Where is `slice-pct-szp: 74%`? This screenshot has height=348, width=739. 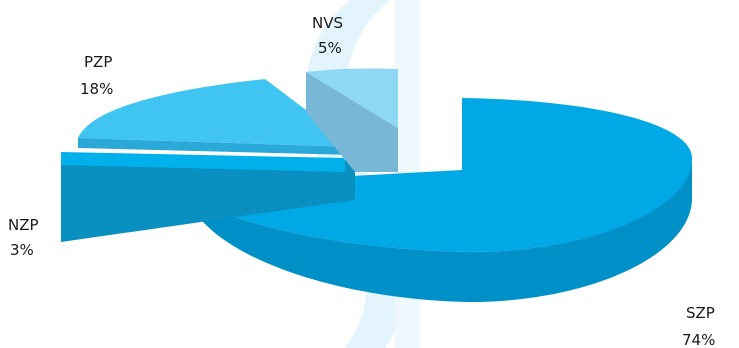
slice-pct-szp: 74% is located at coordinates (698, 339).